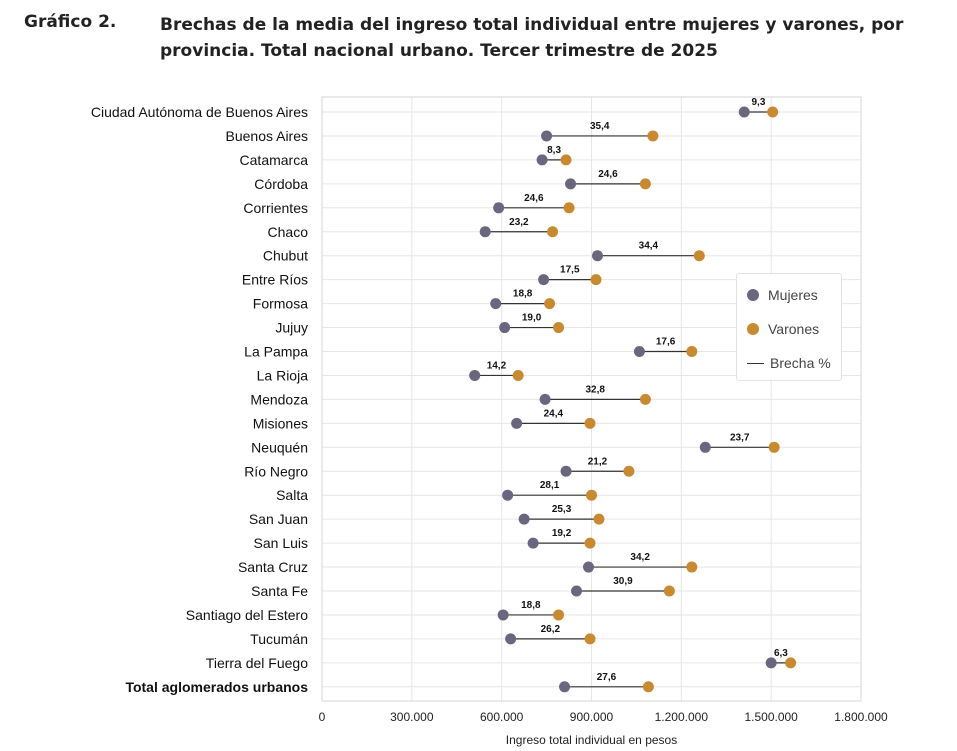  I want to click on category-label: Tierra del Fuego, so click(257, 663).